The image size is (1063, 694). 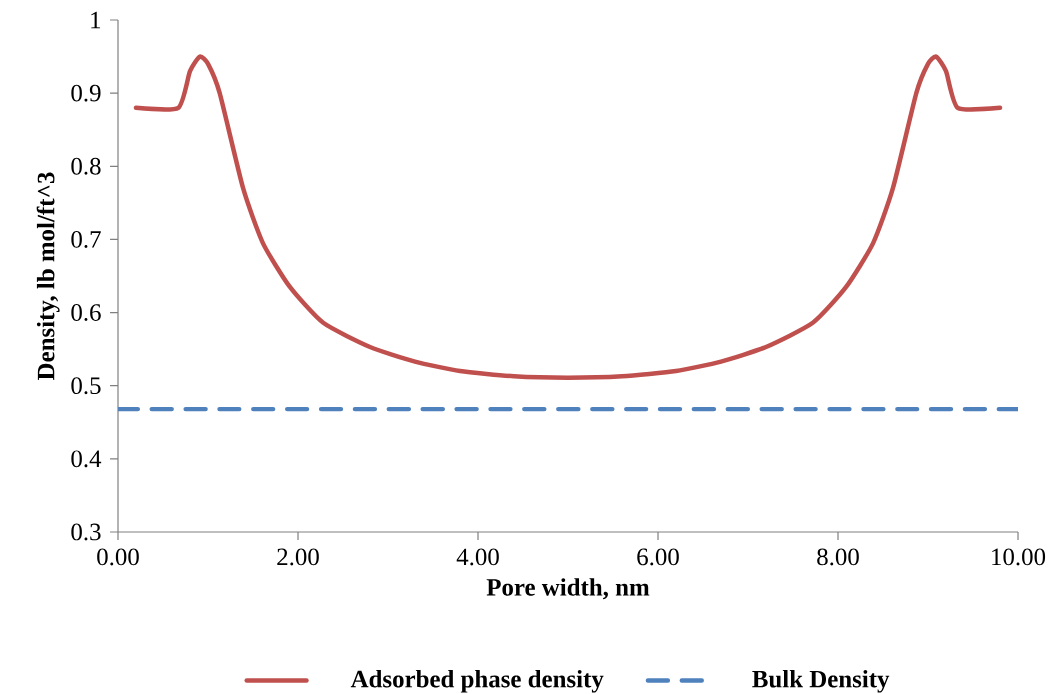 What do you see at coordinates (86, 313) in the screenshot?
I see `y-tick-label: 0.6` at bounding box center [86, 313].